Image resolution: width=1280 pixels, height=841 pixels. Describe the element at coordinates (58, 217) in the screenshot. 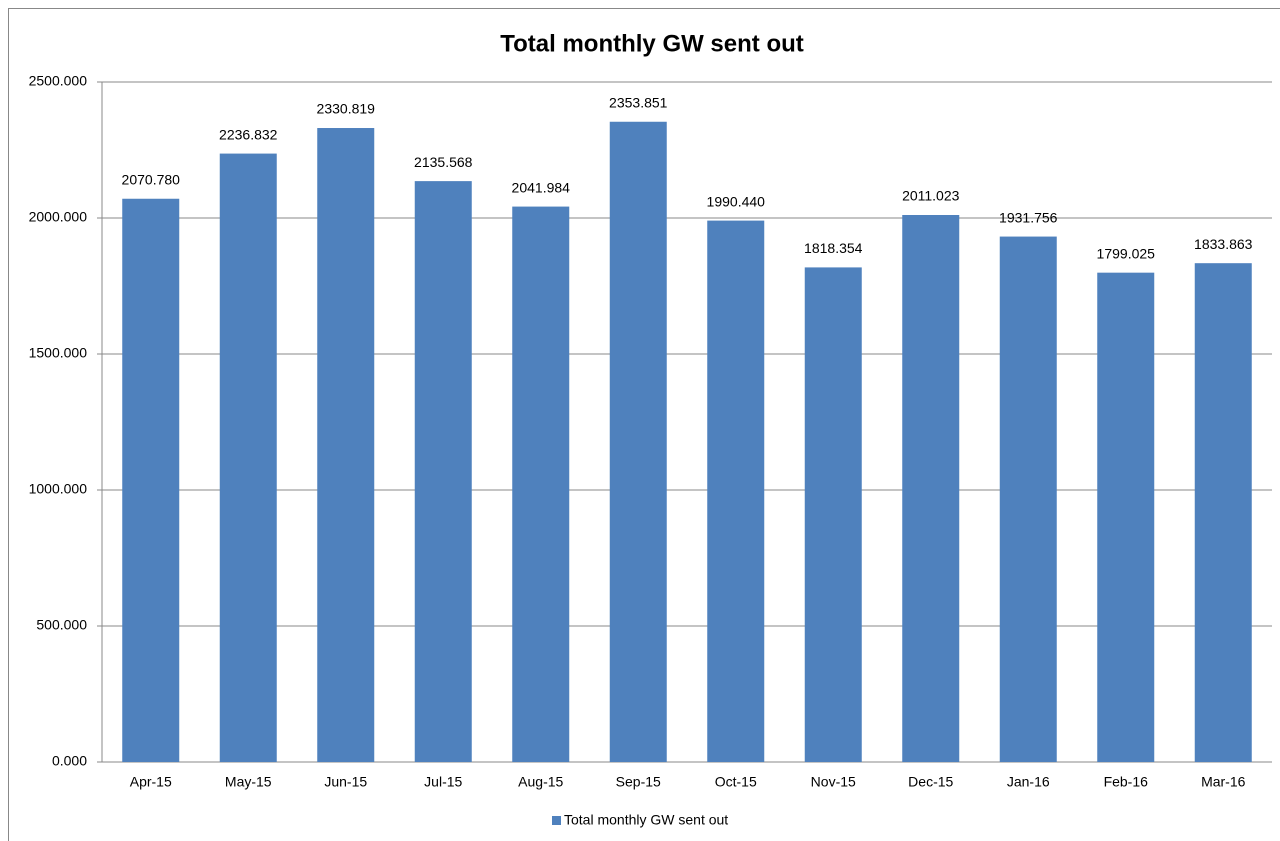

I see `y-tick-label: 2000.000` at that location.